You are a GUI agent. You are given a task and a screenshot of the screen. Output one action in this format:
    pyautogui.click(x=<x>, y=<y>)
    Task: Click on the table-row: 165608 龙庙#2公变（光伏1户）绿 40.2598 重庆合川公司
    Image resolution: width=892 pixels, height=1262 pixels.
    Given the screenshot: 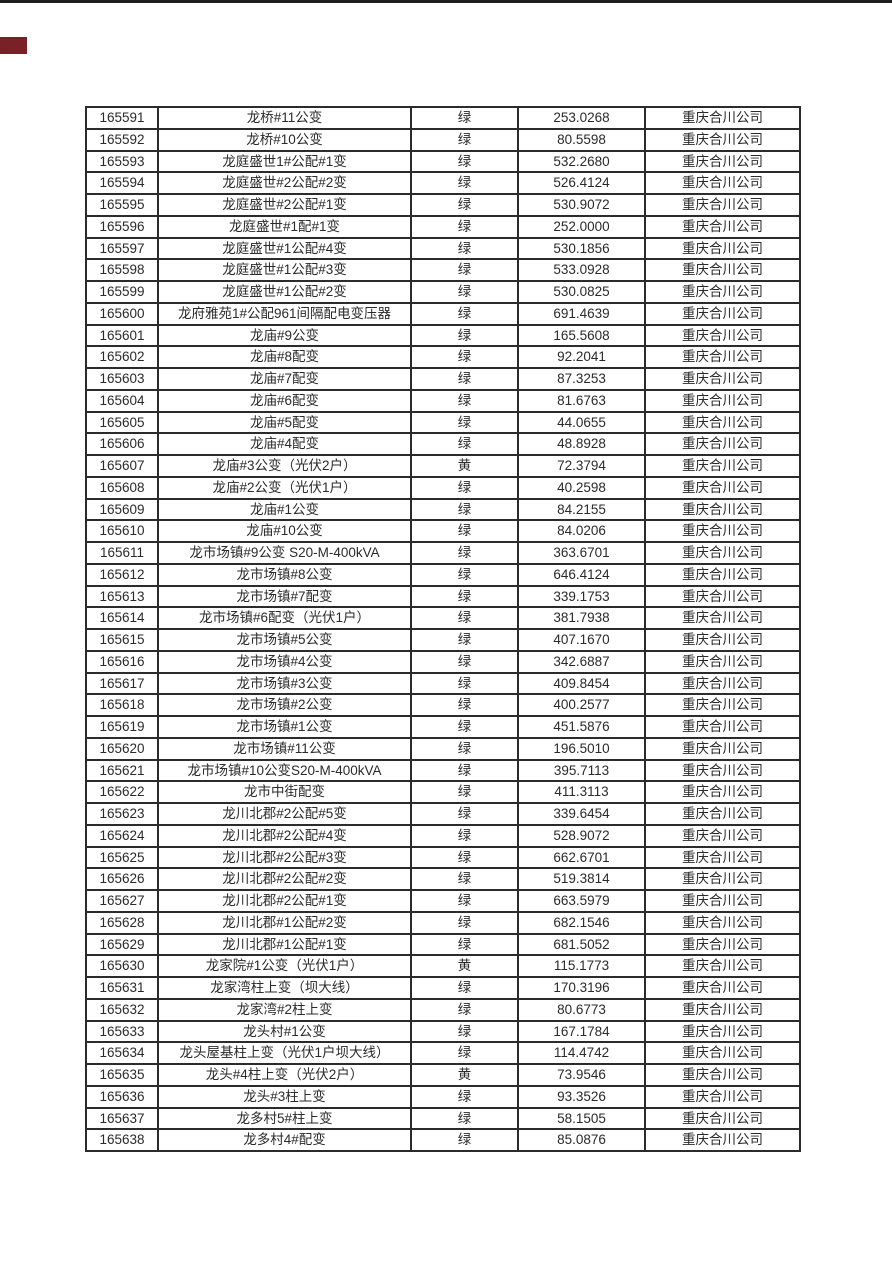 What is the action you would take?
    pyautogui.click(x=443, y=487)
    